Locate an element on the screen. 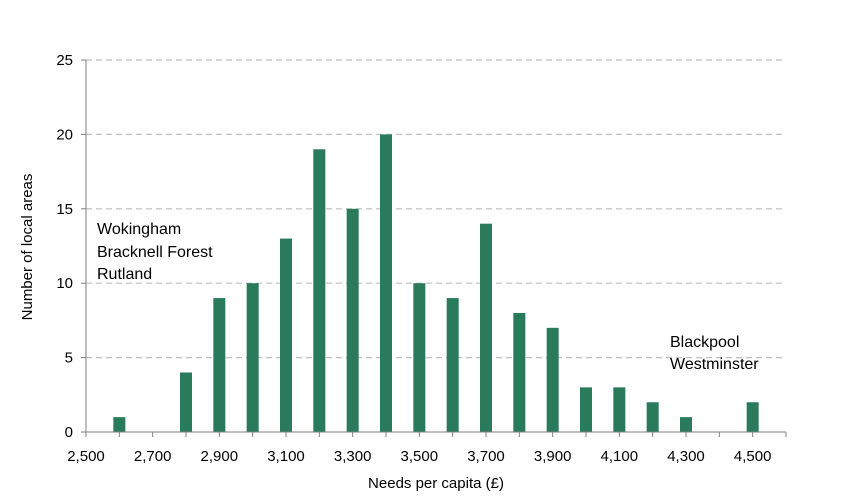 Image resolution: width=848 pixels, height=497 pixels. x-tick-label: 3,100 is located at coordinates (286, 456).